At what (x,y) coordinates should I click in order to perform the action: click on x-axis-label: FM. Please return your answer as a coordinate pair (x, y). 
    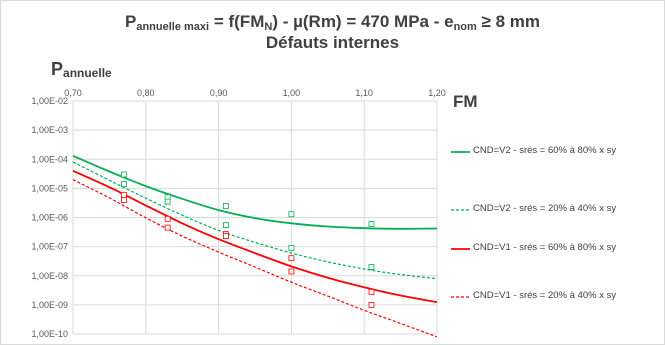
    Looking at the image, I should click on (465, 101).